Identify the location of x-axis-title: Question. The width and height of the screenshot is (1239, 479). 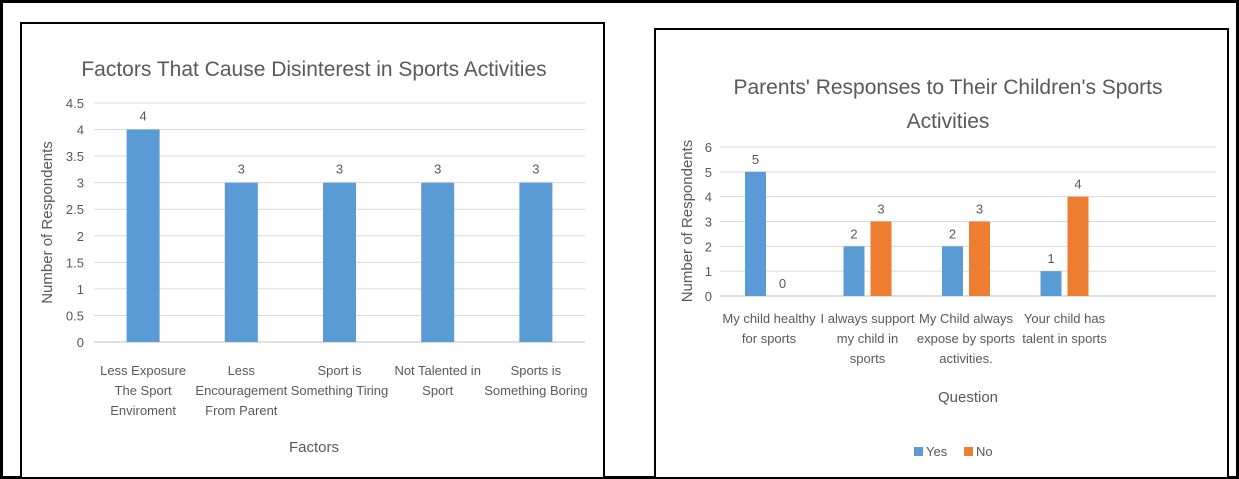
(968, 397).